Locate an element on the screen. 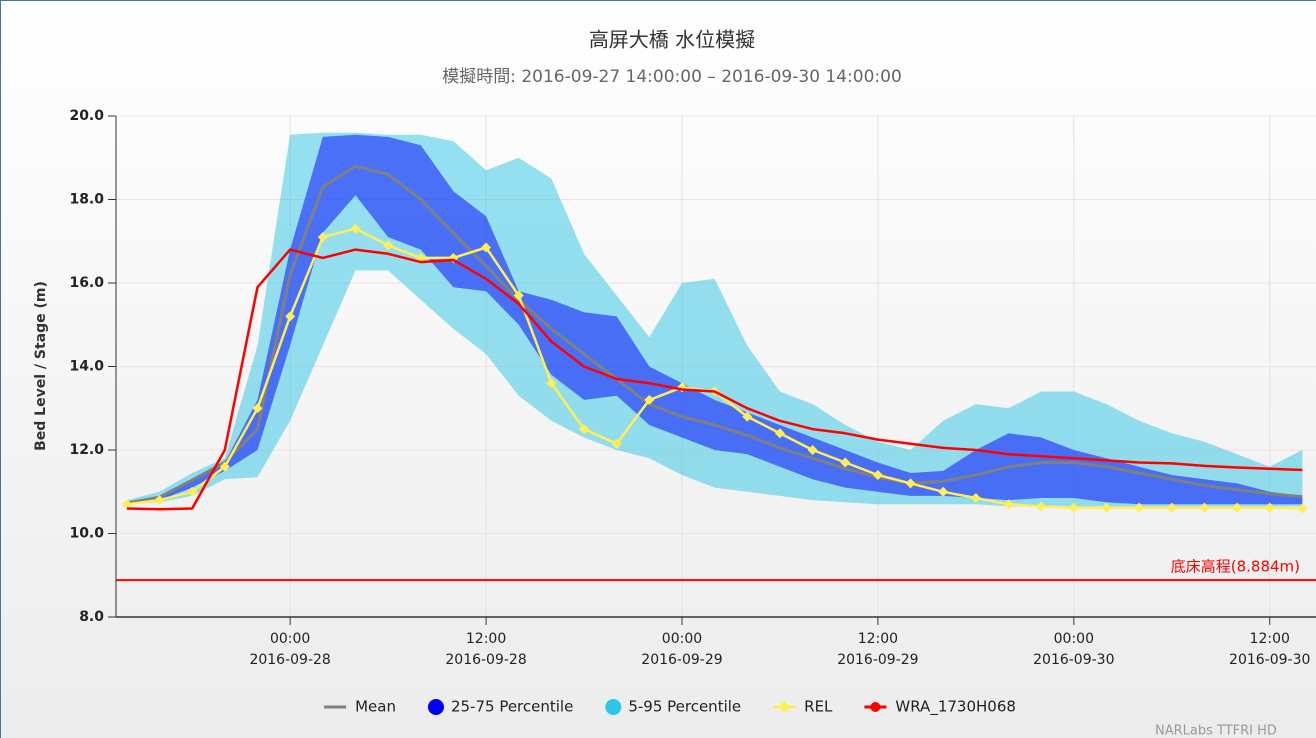 The image size is (1316, 738). legend-item: WRA_1730H068 is located at coordinates (940, 707).